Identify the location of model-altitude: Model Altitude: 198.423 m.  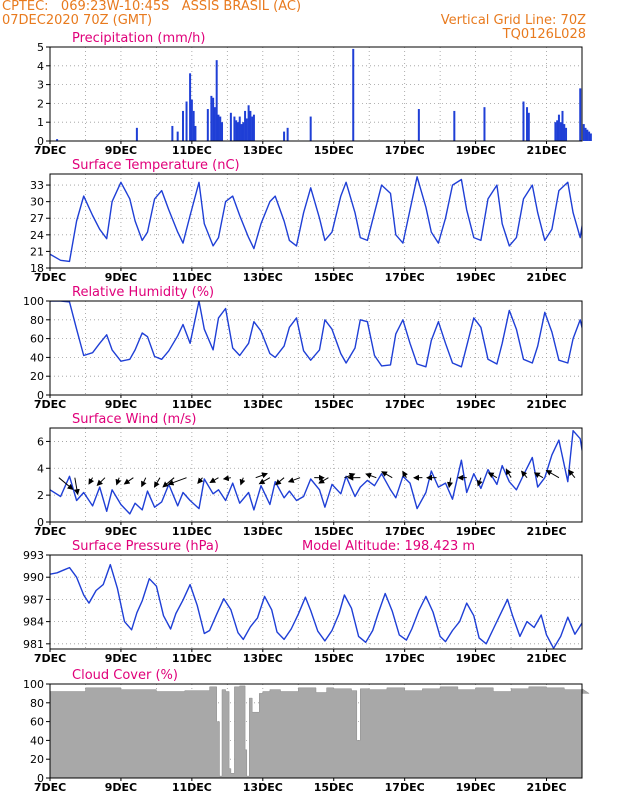
(388, 546).